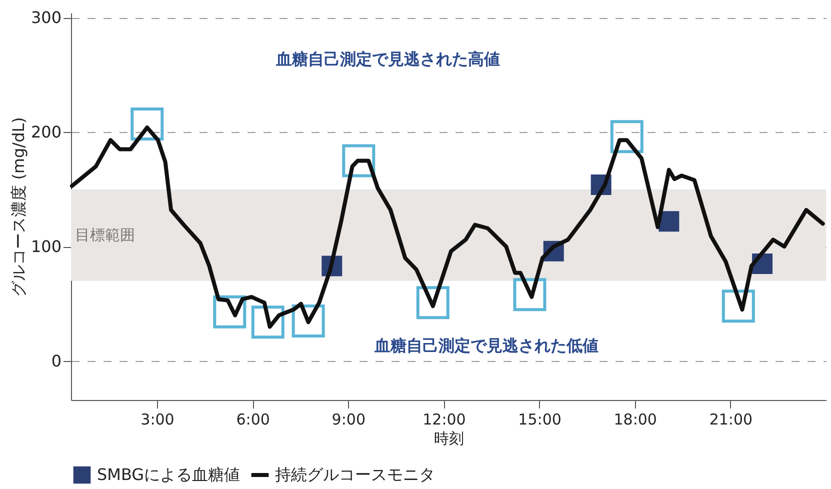 The width and height of the screenshot is (831, 489). I want to click on y-tick-label: 200, so click(46, 132).